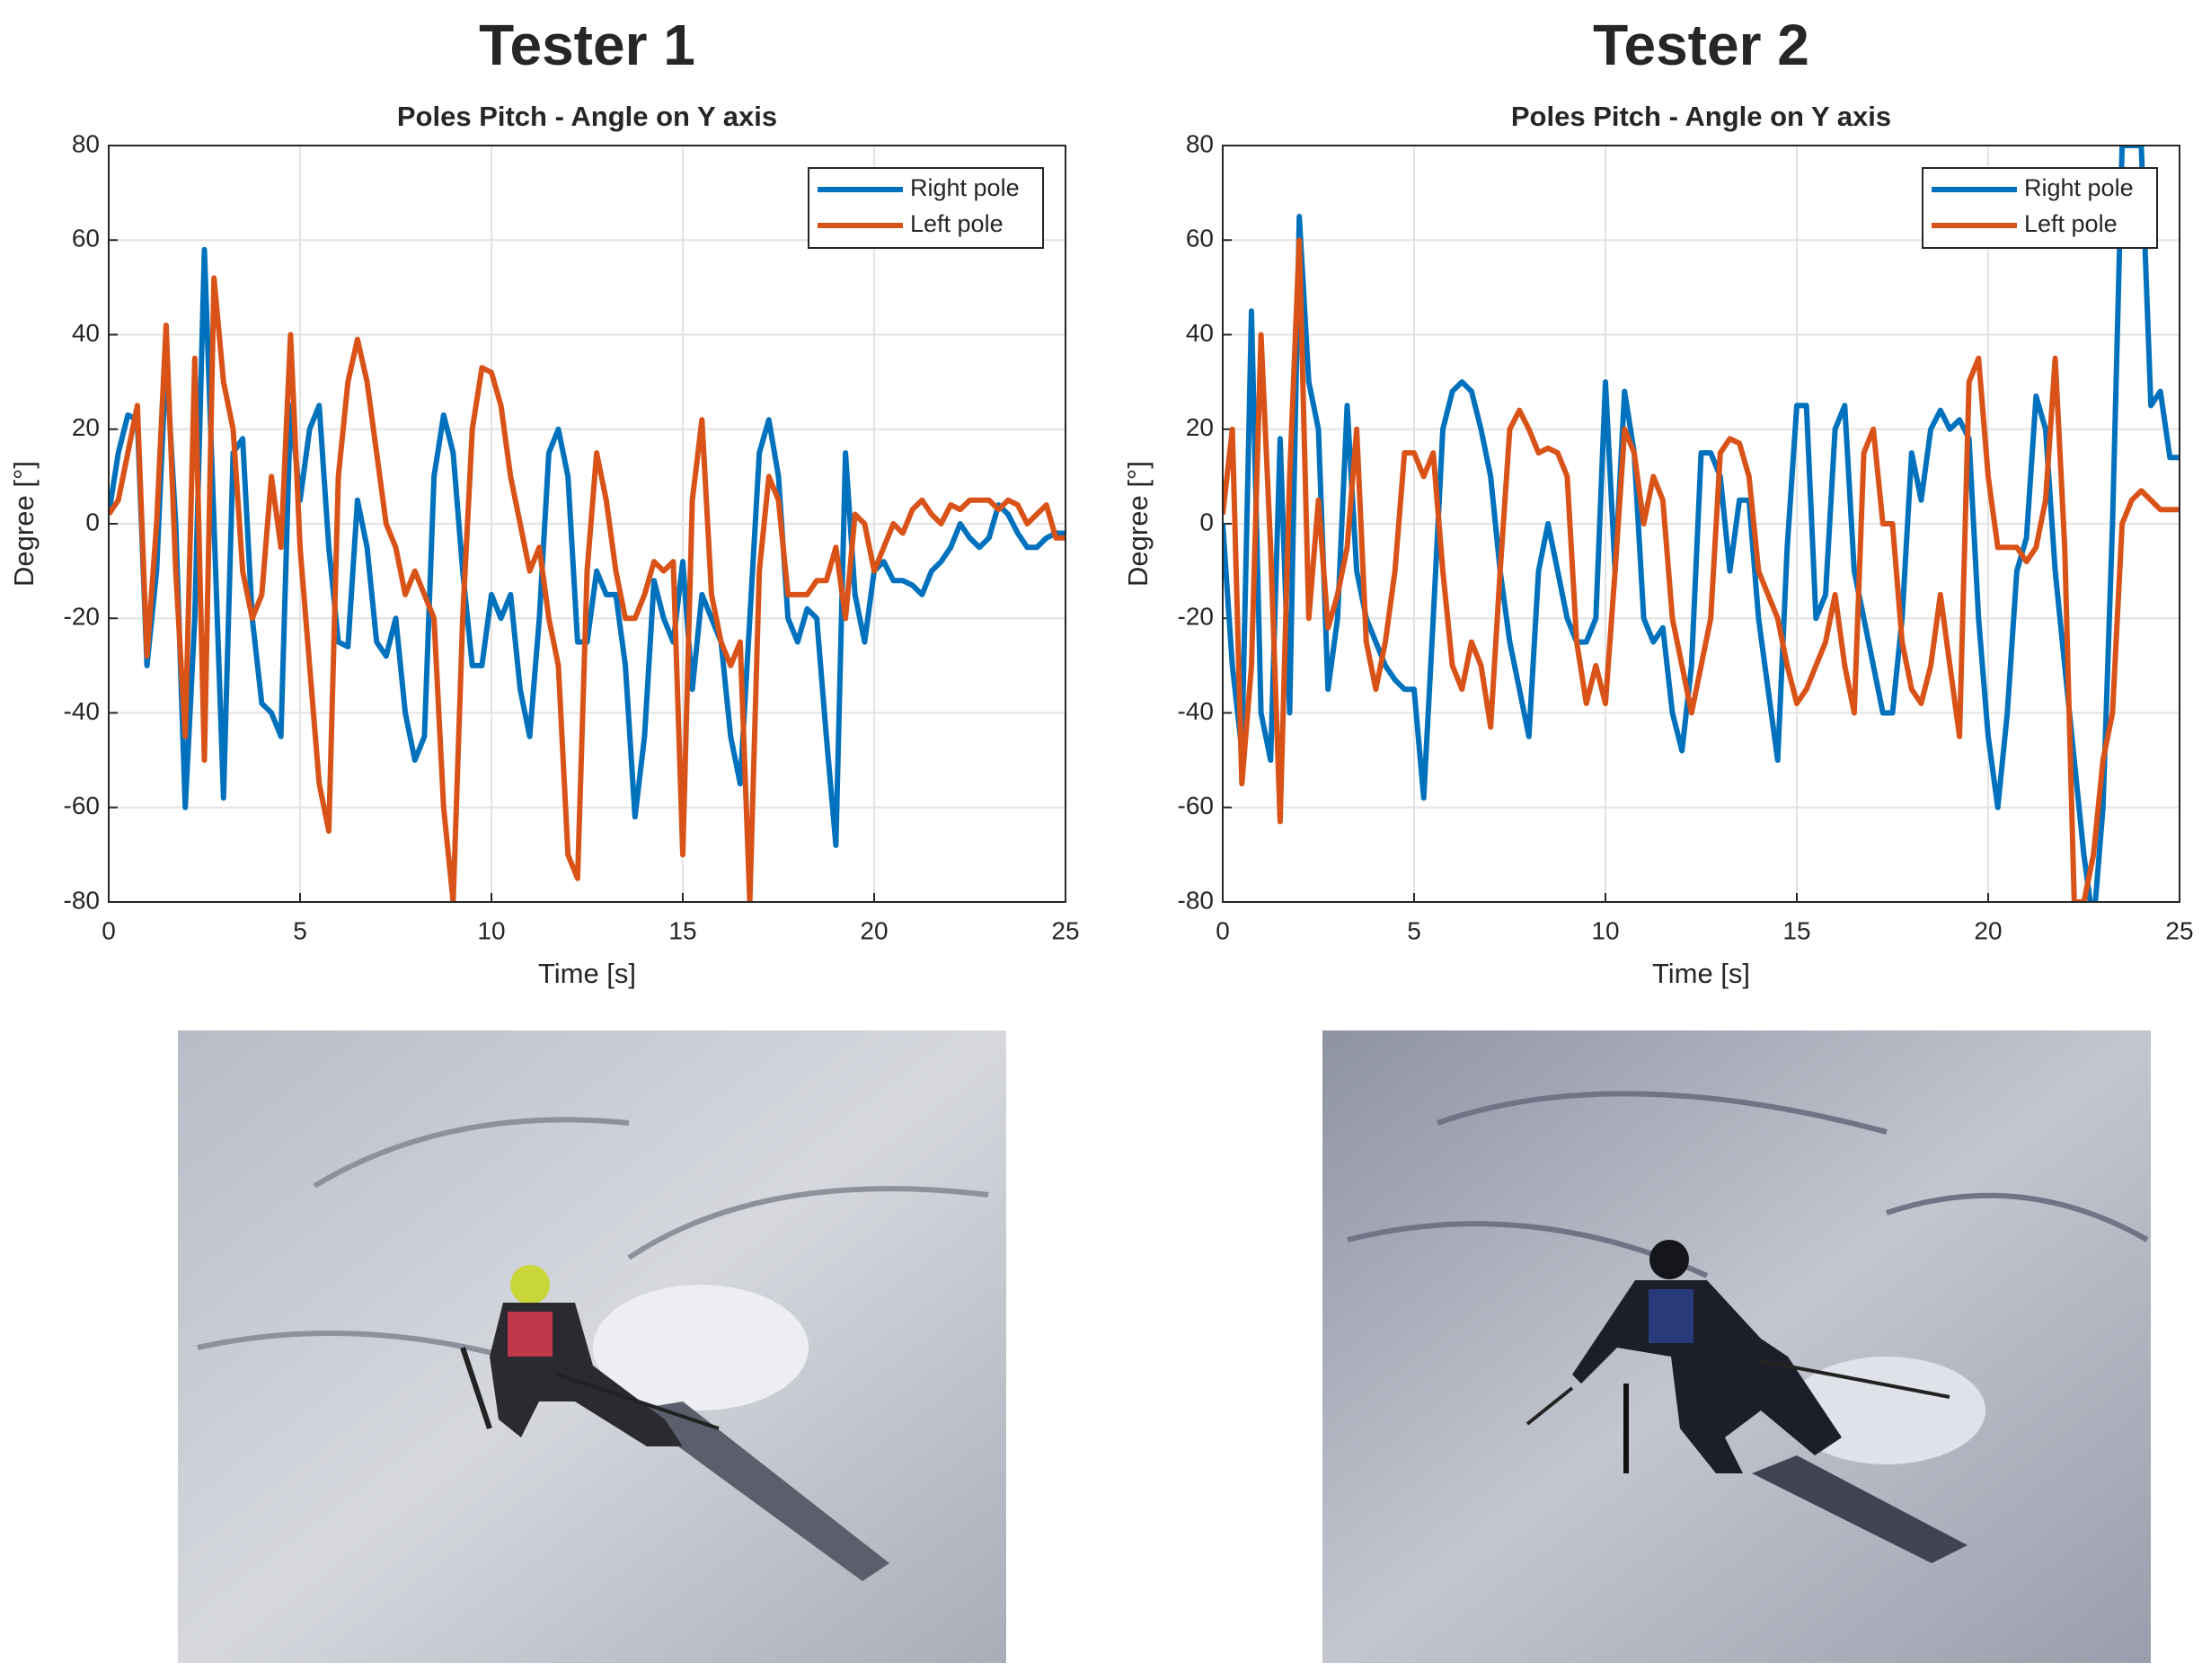 The height and width of the screenshot is (1680, 2202). Describe the element at coordinates (1701, 45) in the screenshot. I see `chart-title: Tester 2` at that location.